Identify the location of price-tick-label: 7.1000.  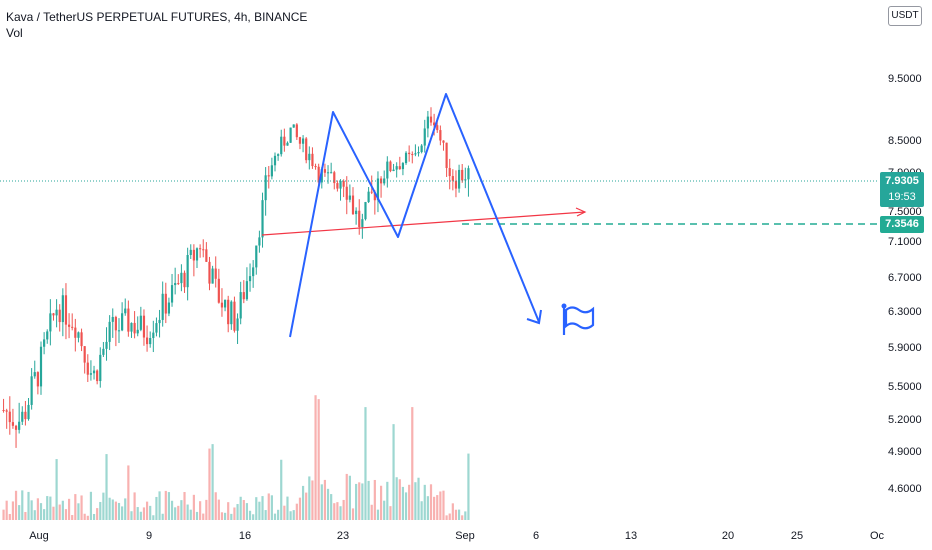
(905, 242).